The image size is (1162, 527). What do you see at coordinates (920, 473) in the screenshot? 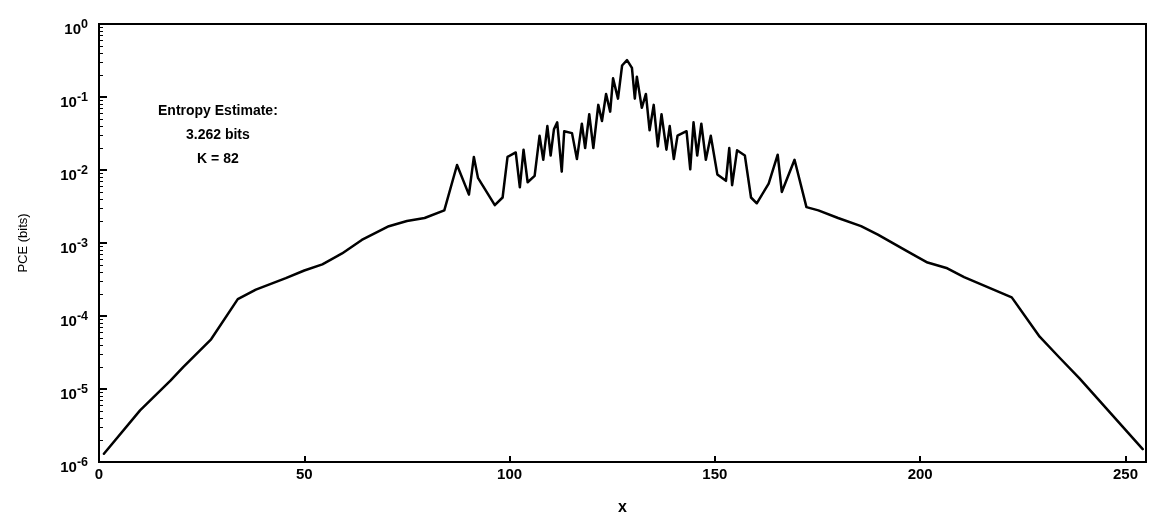
I see `x-tick-label: 200` at bounding box center [920, 473].